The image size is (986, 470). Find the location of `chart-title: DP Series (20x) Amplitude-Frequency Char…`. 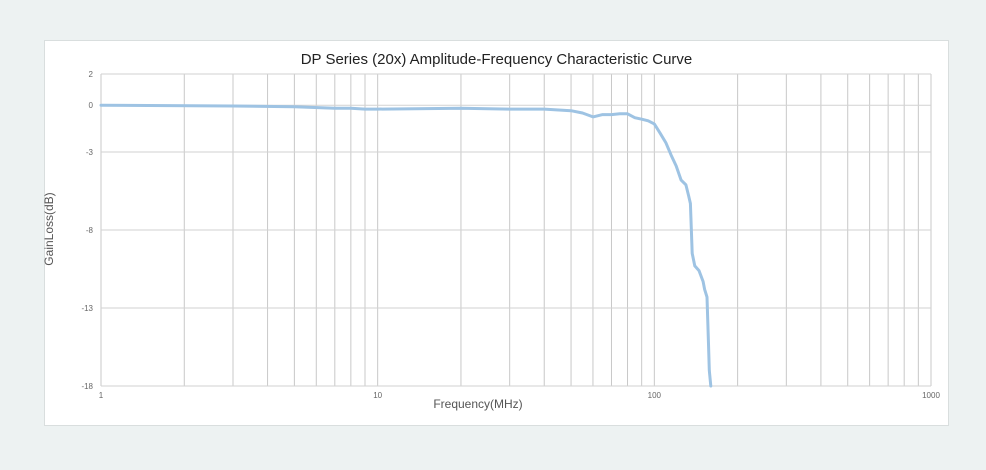

chart-title: DP Series (20x) Amplitude-Frequency Char… is located at coordinates (496, 59).